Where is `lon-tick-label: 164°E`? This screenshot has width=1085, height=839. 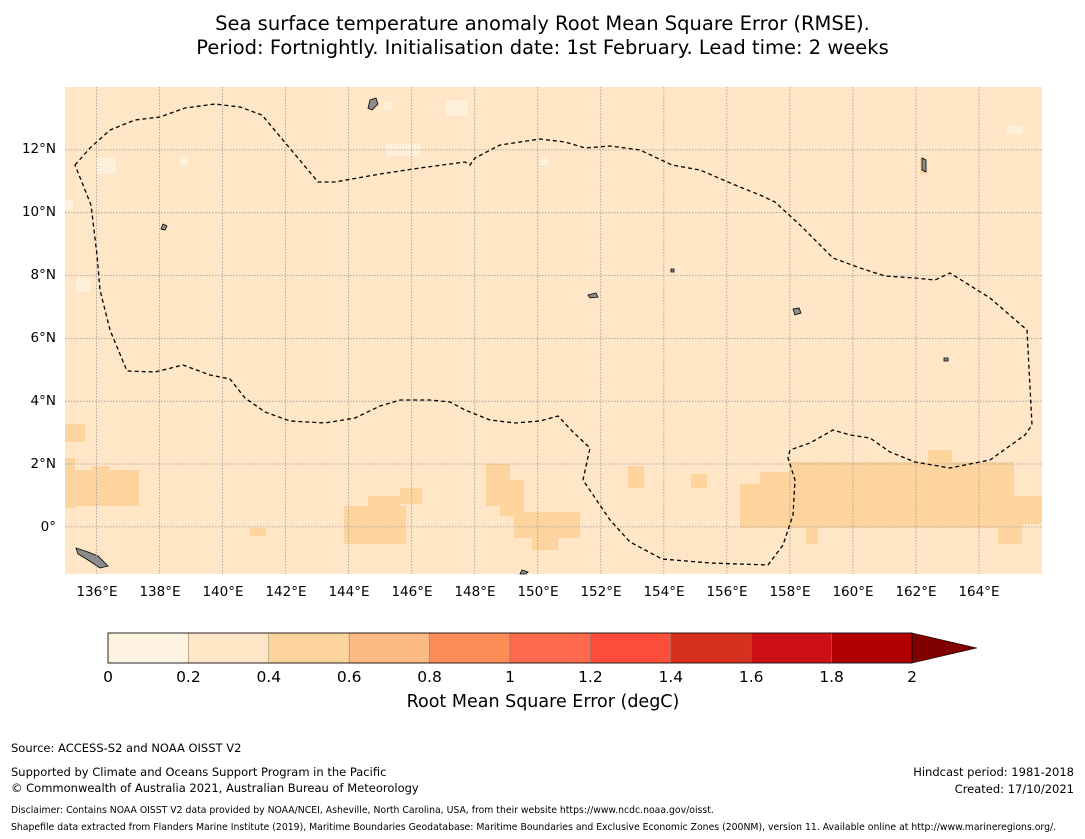
lon-tick-label: 164°E is located at coordinates (979, 592).